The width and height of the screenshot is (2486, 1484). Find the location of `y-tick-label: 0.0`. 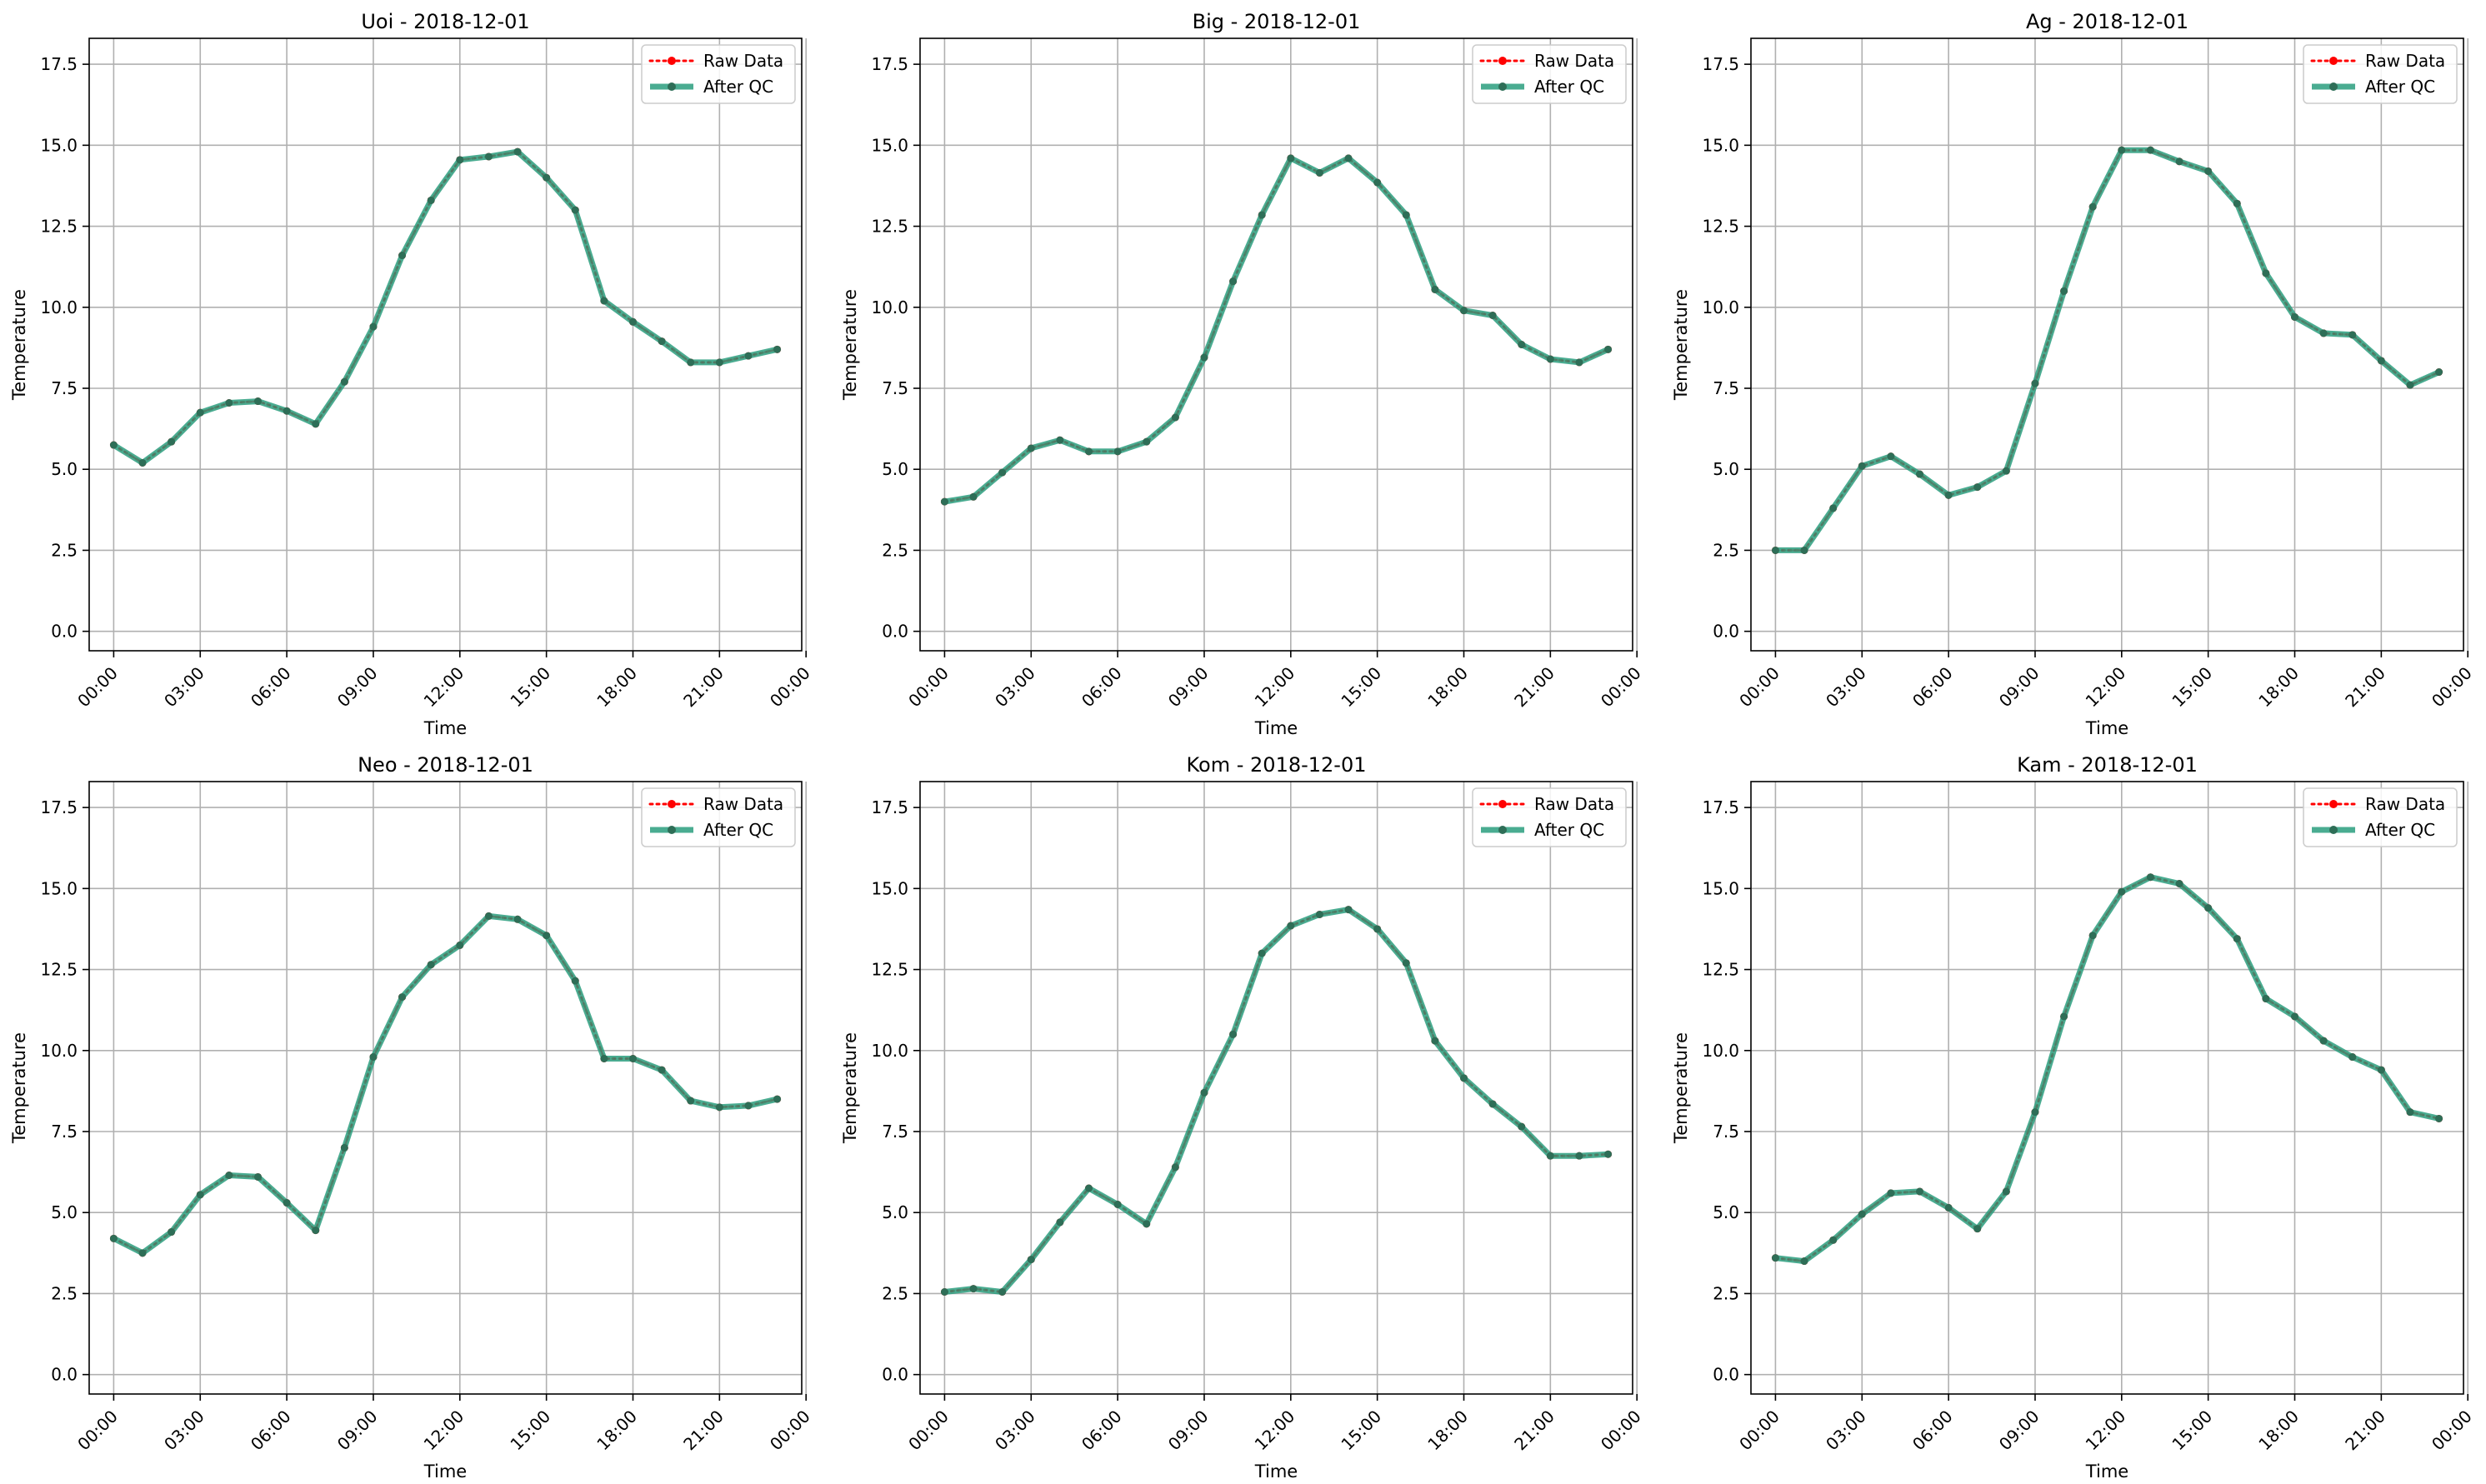

y-tick-label: 0.0 is located at coordinates (64, 1375).